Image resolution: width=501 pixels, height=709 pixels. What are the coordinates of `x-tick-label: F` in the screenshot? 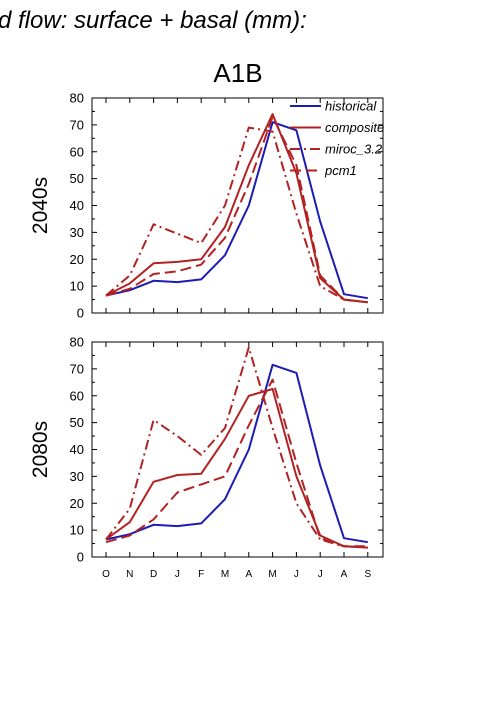 It's located at (201, 574).